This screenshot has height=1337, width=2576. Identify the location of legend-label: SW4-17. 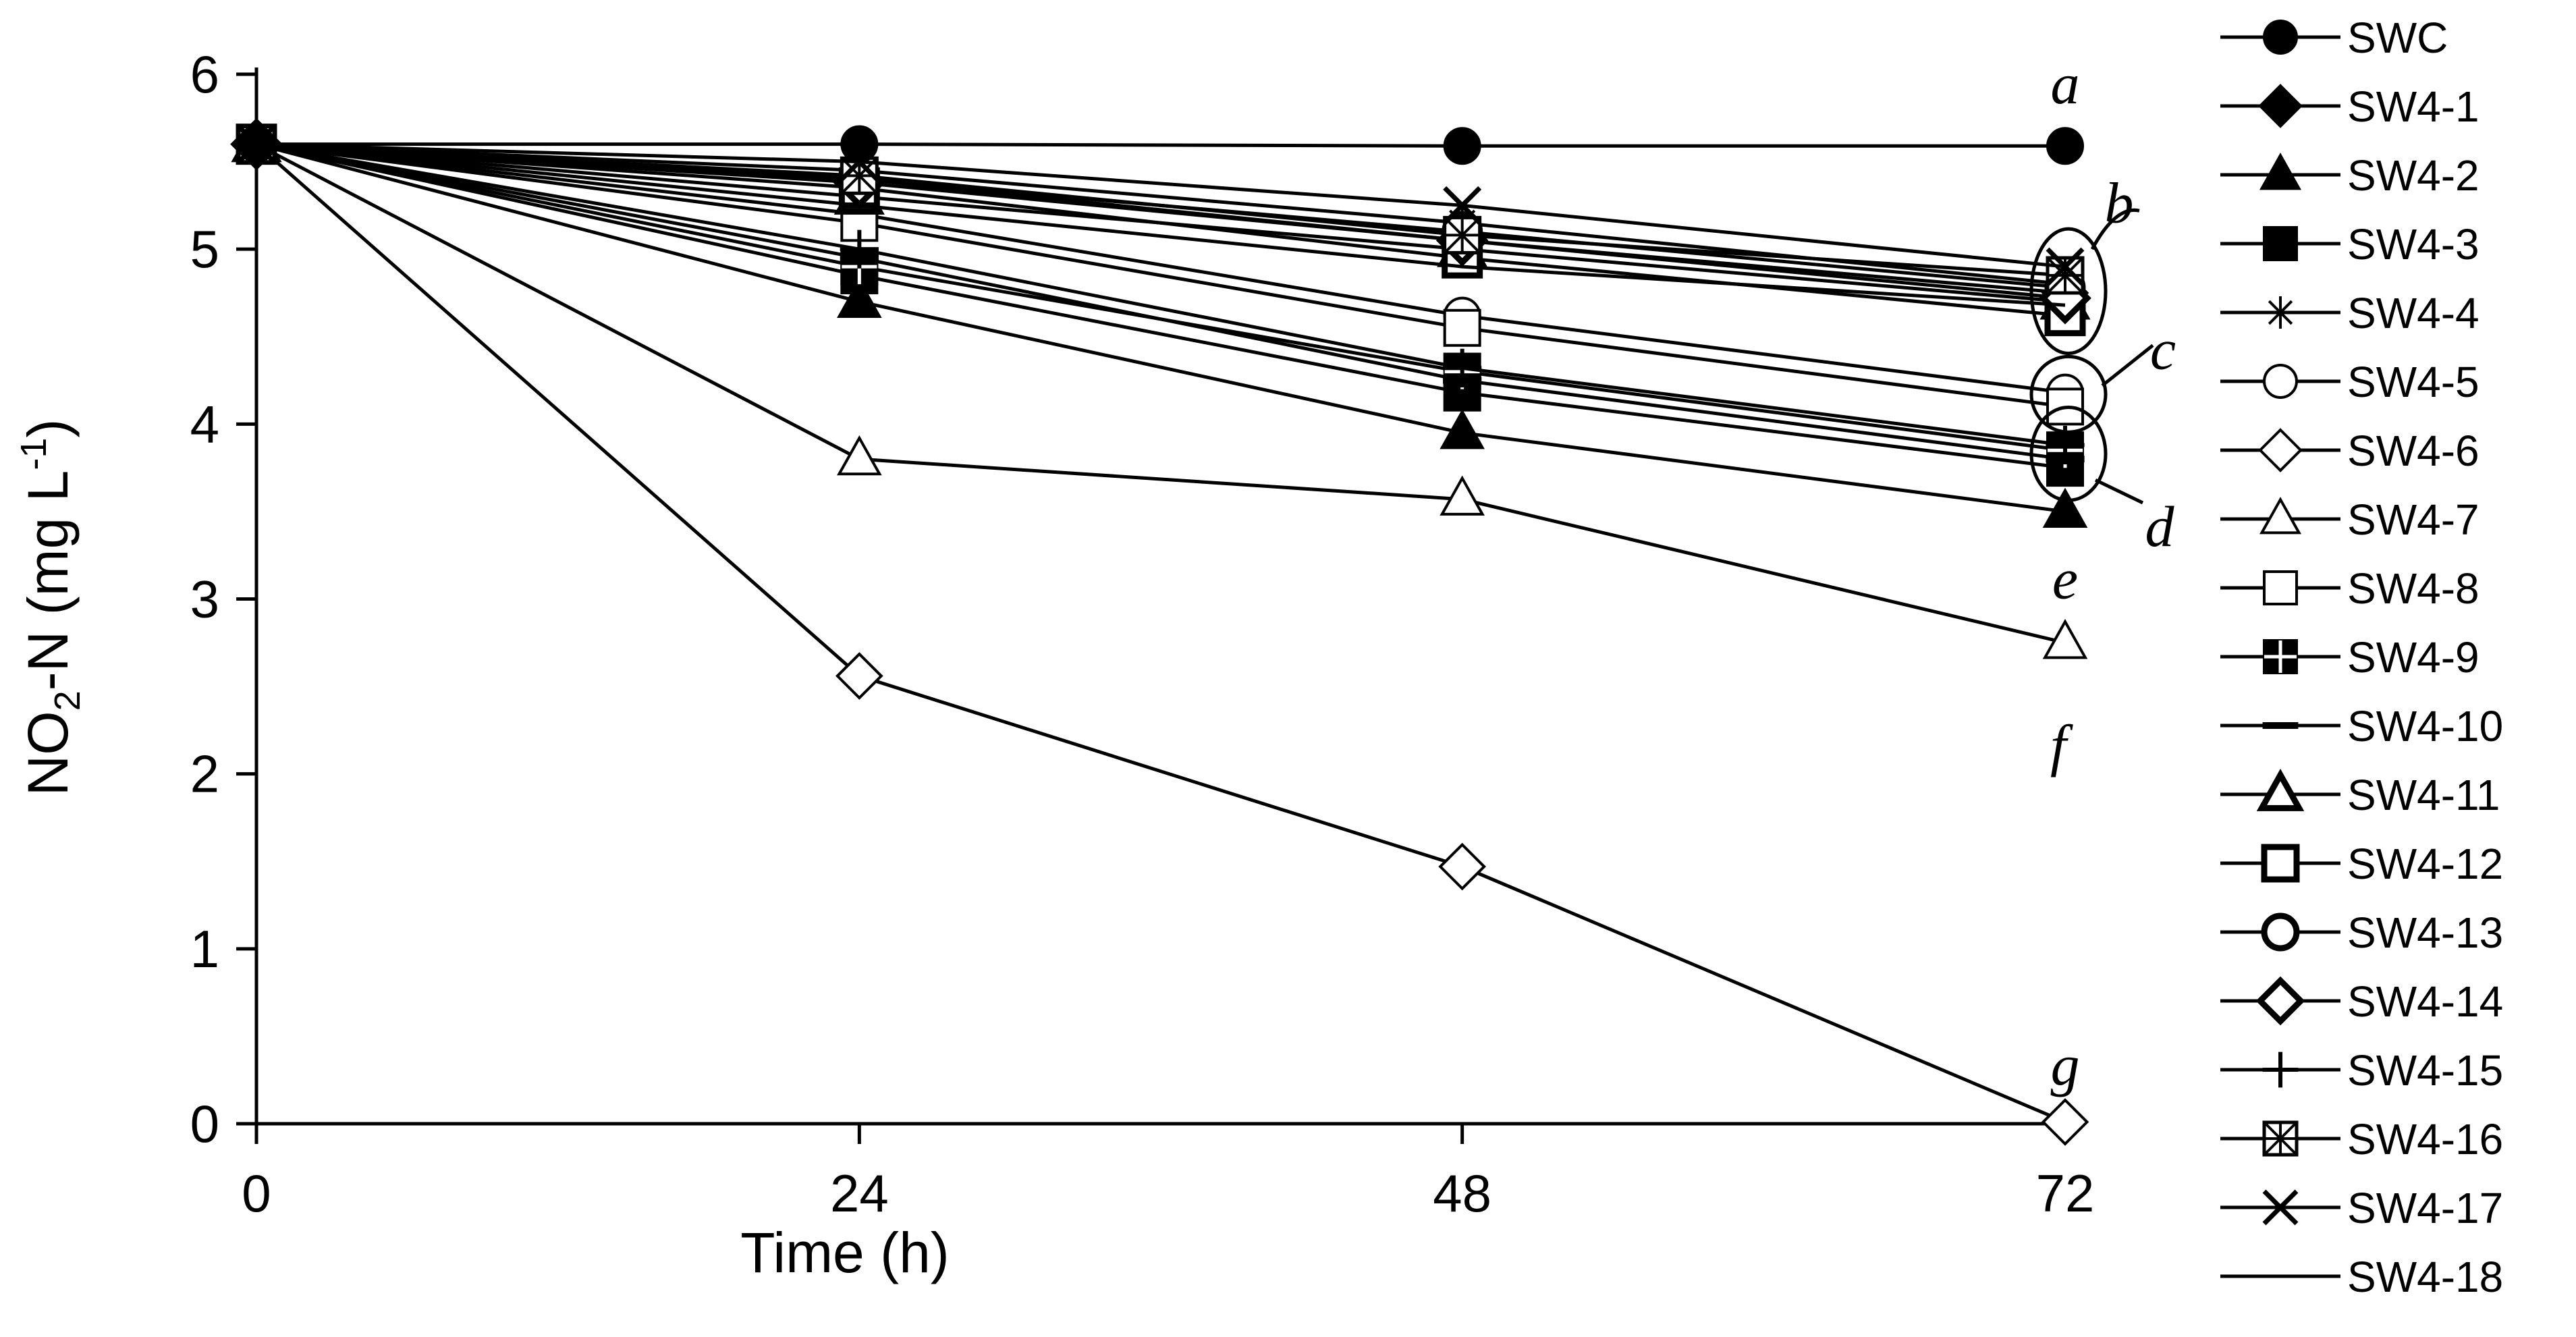
(2425, 1208).